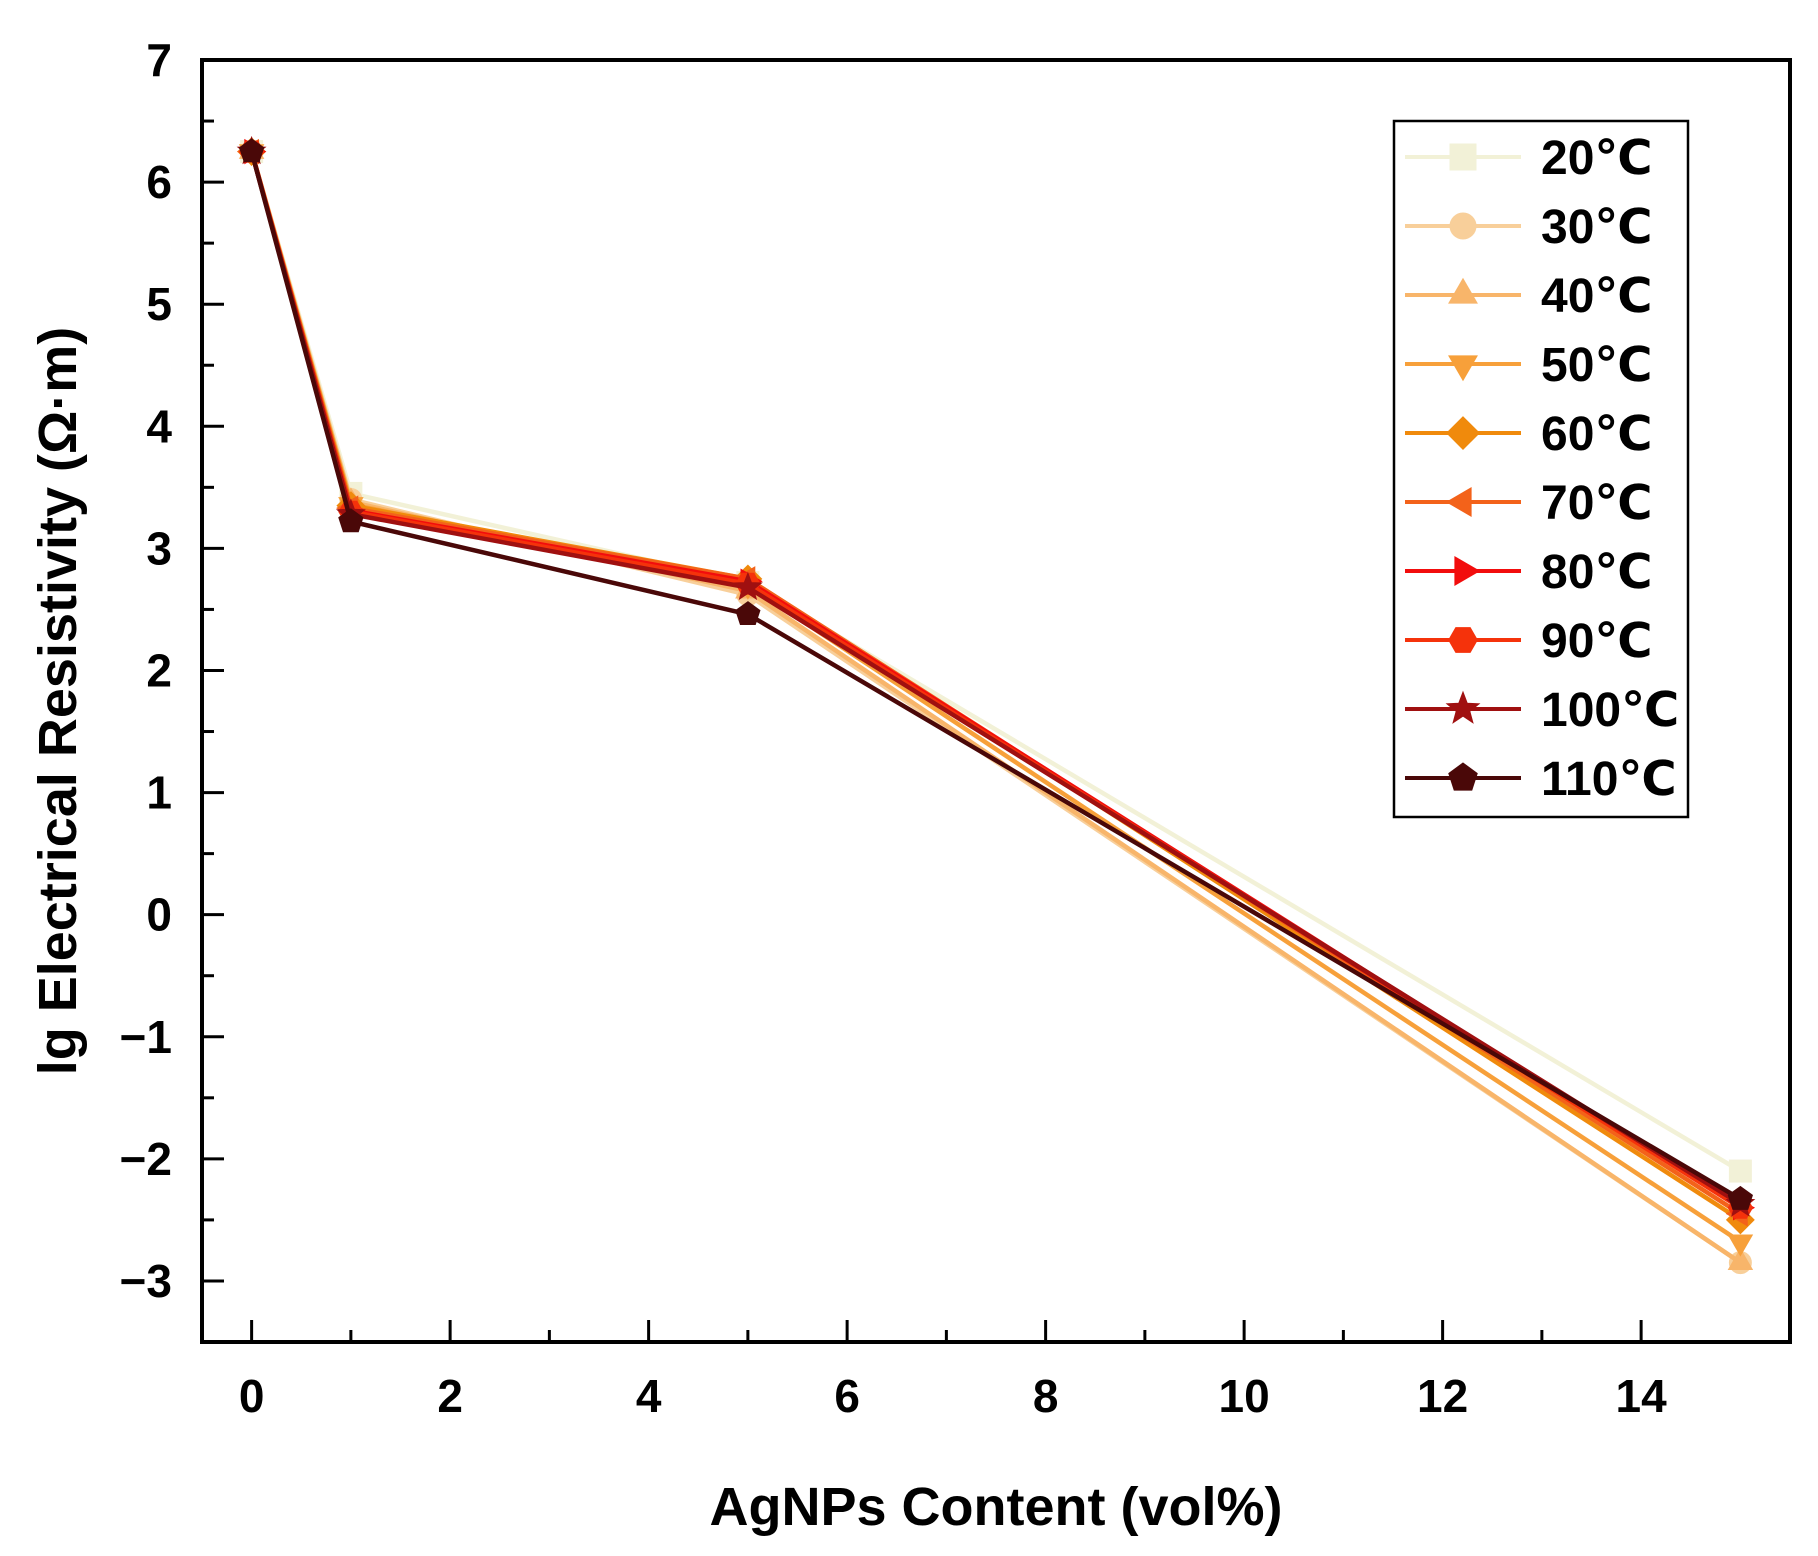 The width and height of the screenshot is (1818, 1556). What do you see at coordinates (159, 793) in the screenshot?
I see `y-tick-label: 1` at bounding box center [159, 793].